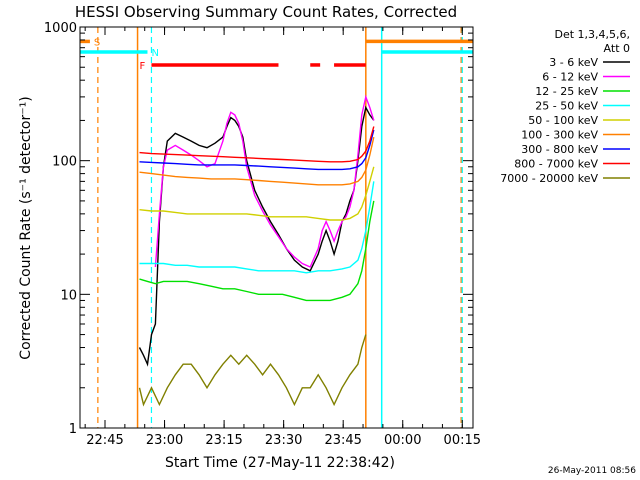  I want to click on legend-label-4: 50 - 100 keV, so click(563, 120).